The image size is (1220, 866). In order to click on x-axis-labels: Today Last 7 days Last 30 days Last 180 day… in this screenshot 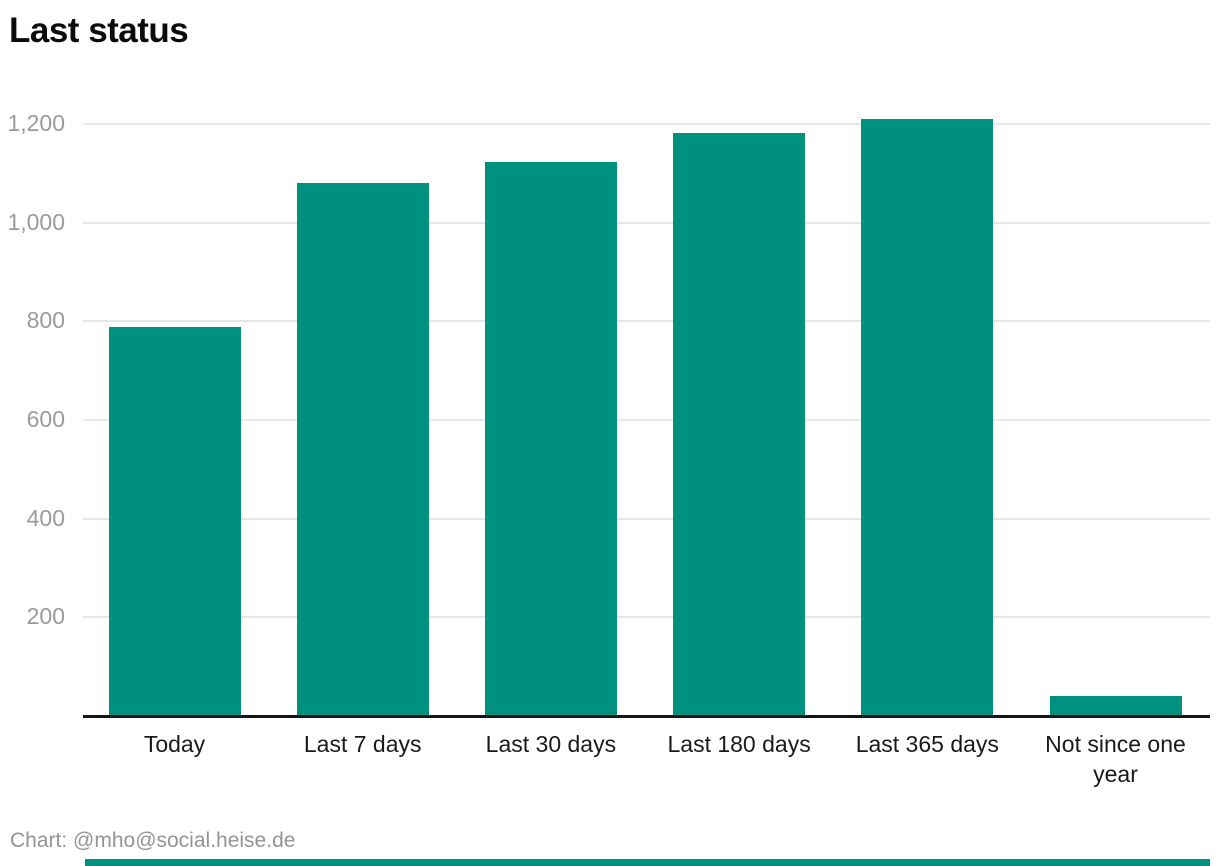, I will do `click(647, 759)`.